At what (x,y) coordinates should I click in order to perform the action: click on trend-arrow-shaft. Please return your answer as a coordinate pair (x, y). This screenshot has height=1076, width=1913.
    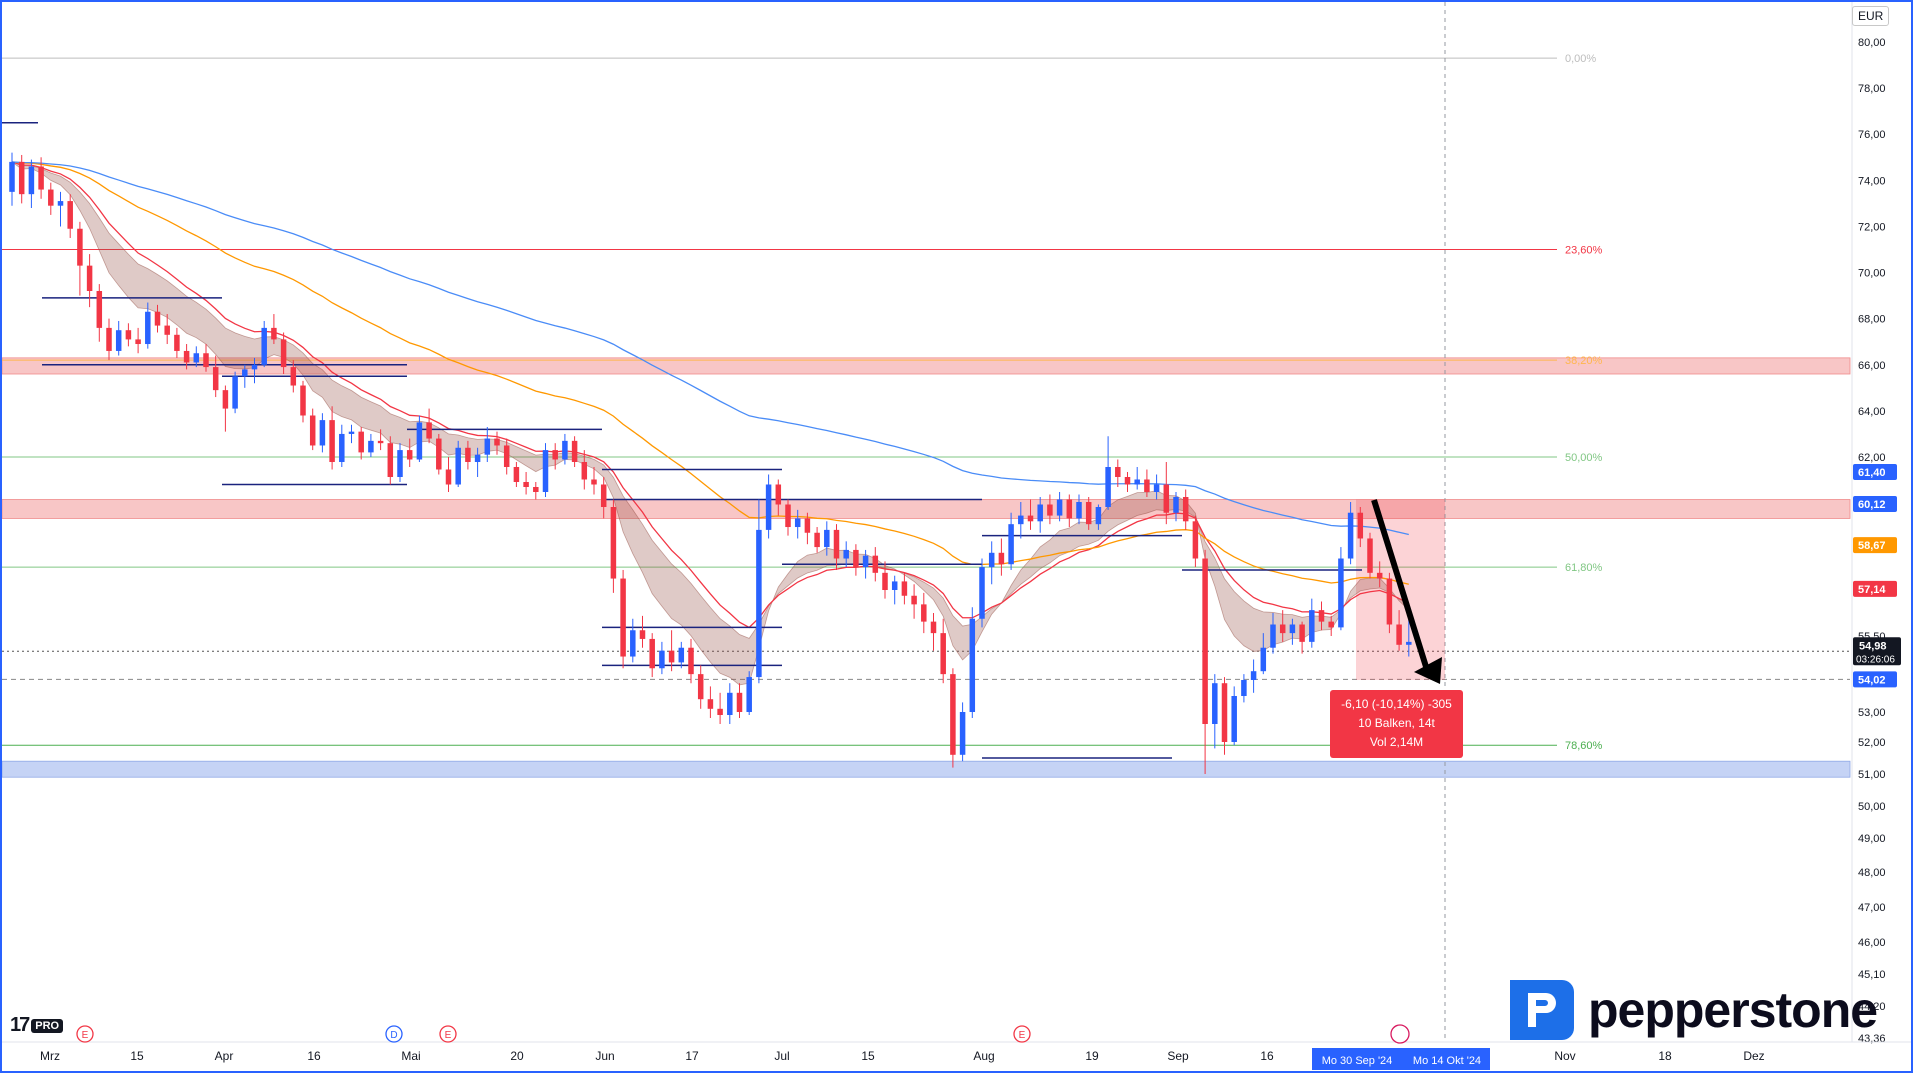
    Looking at the image, I should click on (1400, 585).